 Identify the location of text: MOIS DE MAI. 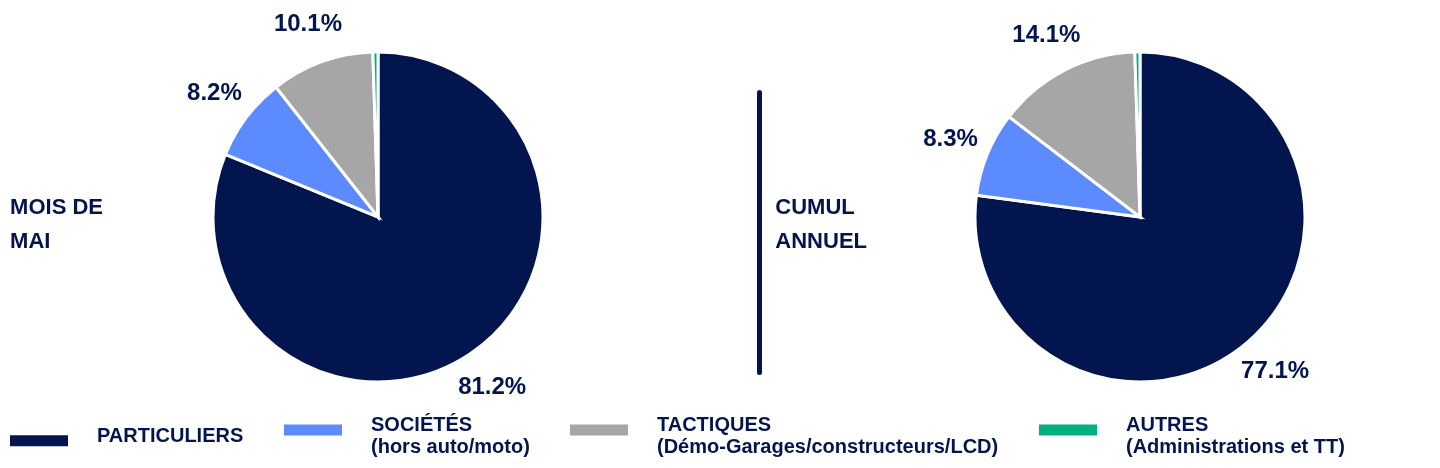
(57, 223).